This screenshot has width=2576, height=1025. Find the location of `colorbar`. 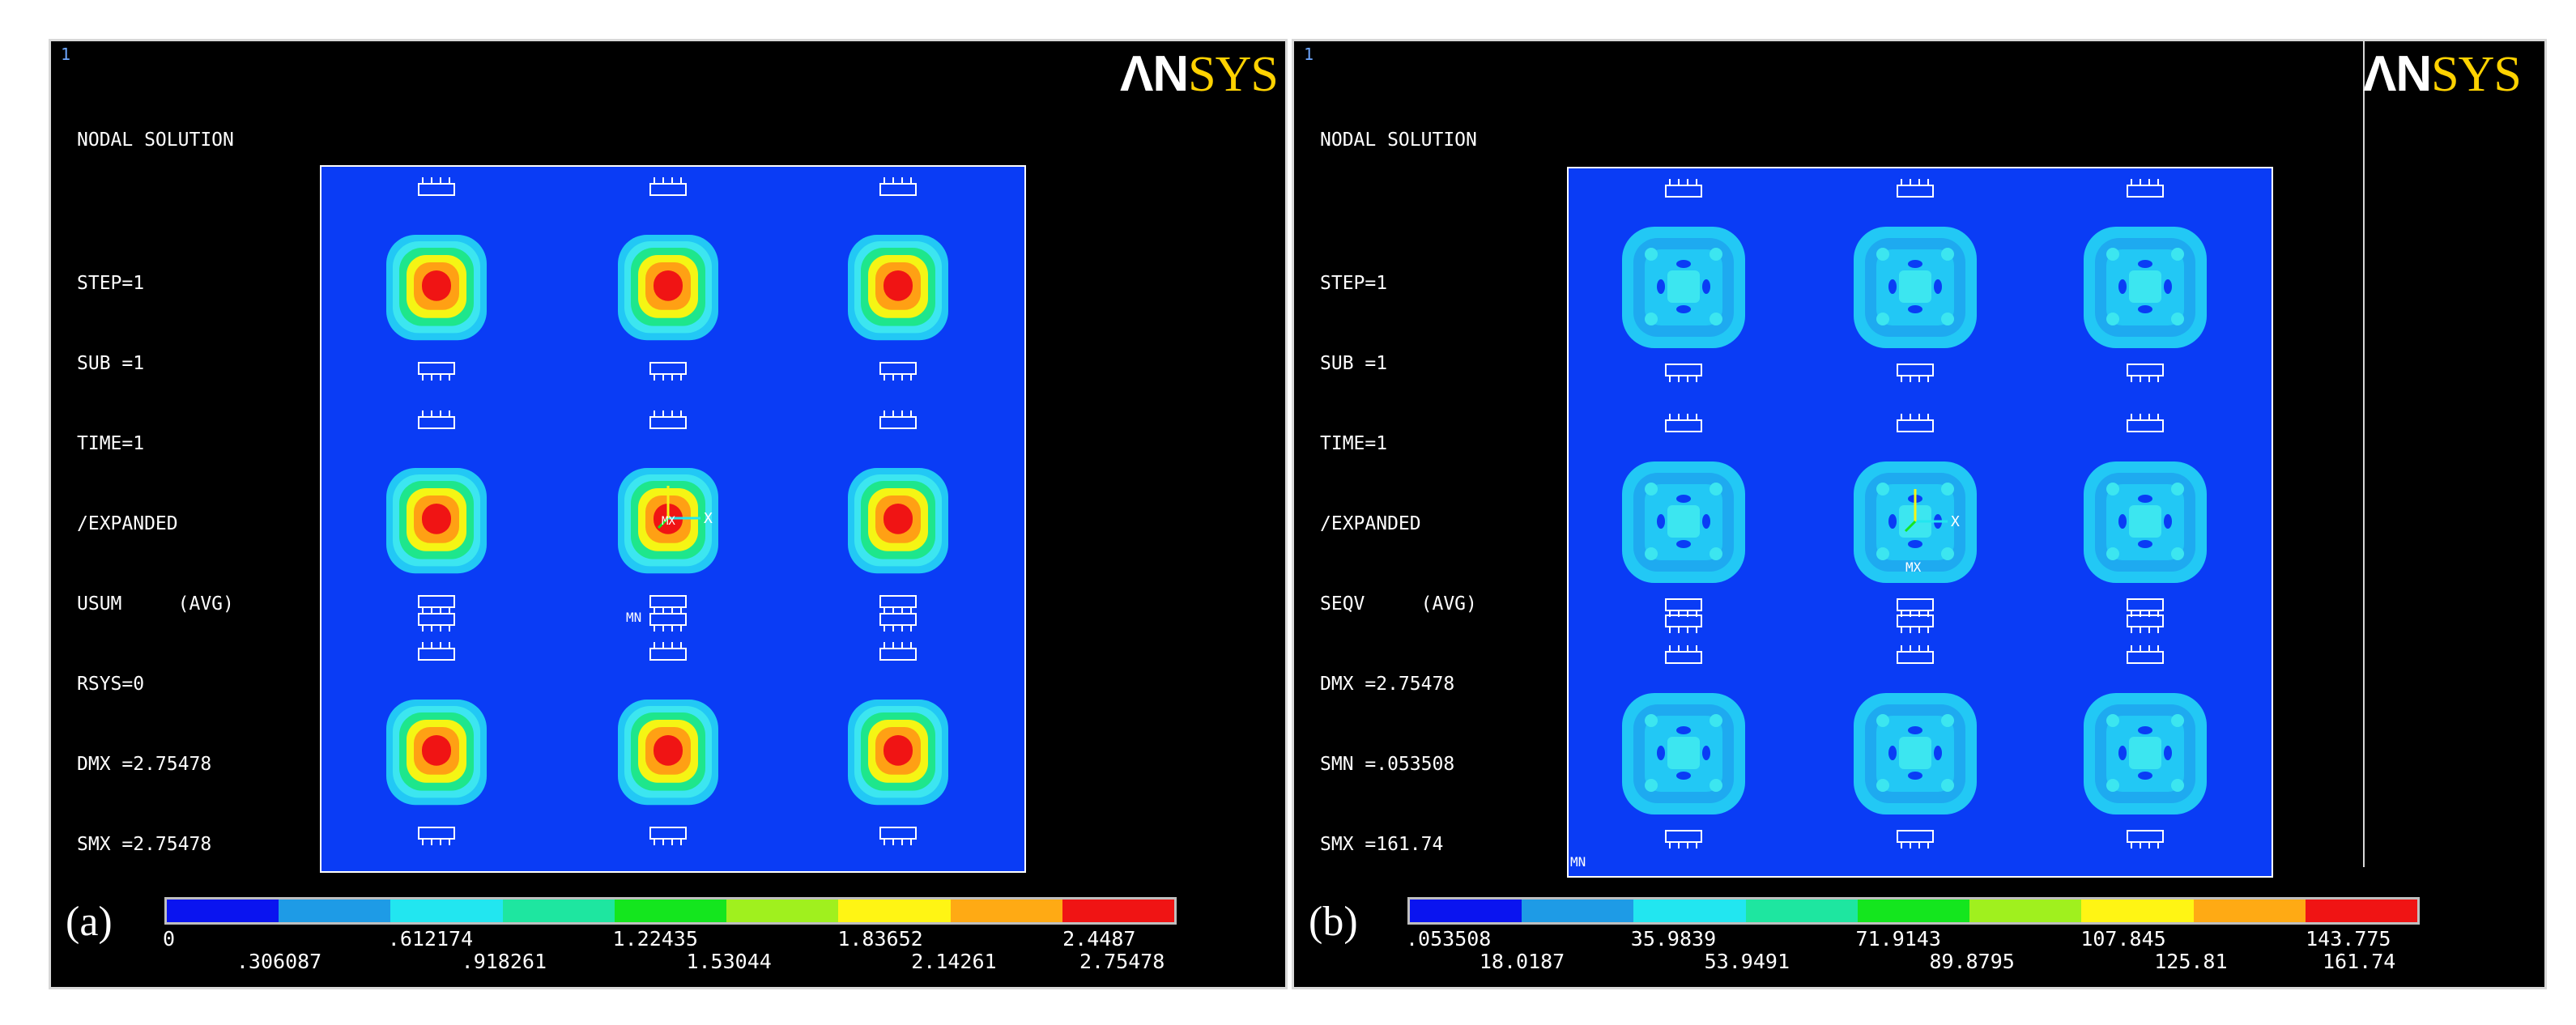

colorbar is located at coordinates (1913, 911).